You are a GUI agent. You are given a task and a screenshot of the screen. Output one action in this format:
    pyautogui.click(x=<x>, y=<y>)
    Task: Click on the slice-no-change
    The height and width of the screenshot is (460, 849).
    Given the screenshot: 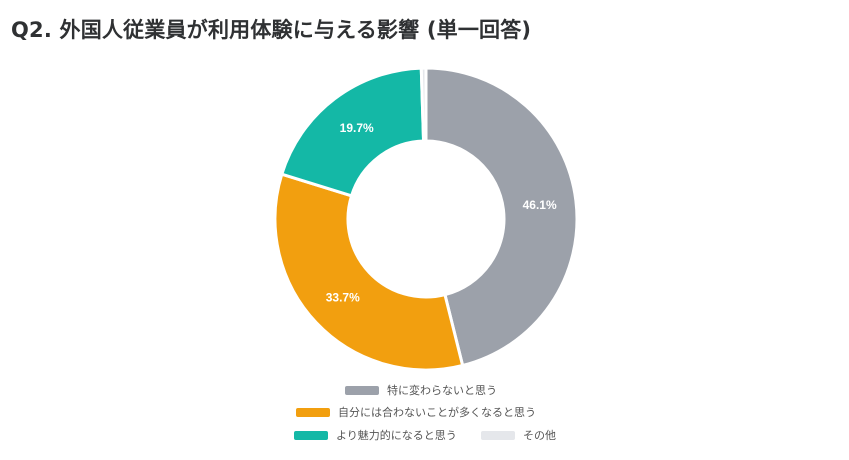 What is the action you would take?
    pyautogui.click(x=501, y=216)
    